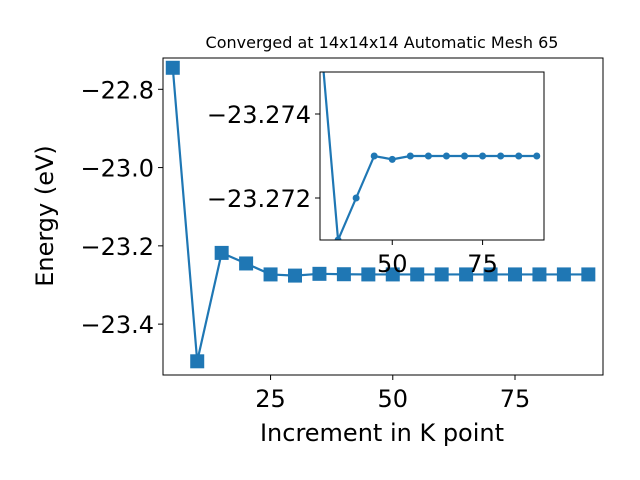 The height and width of the screenshot is (480, 640). Describe the element at coordinates (259, 199) in the screenshot. I see `inset-y-tick-label: −23.272` at that location.